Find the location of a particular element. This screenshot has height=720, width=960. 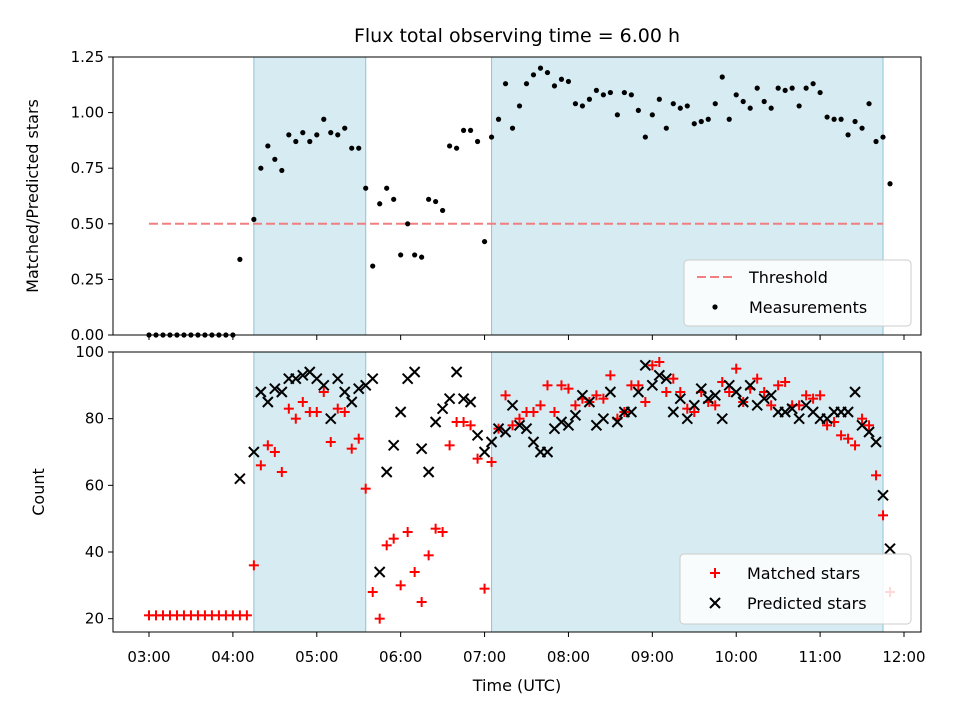

x-tick-label: 11:00 is located at coordinates (819, 657).